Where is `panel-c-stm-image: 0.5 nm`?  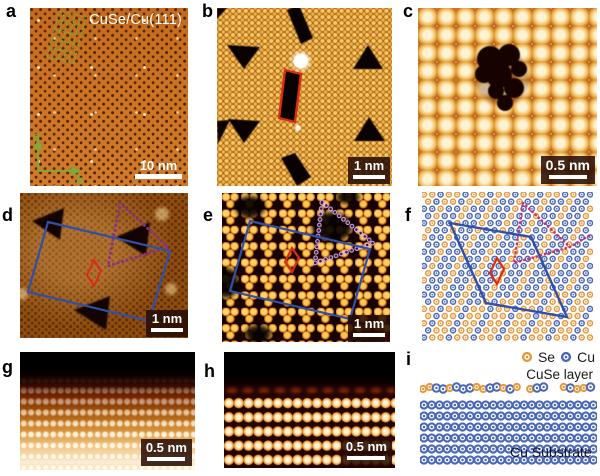 panel-c-stm-image: 0.5 nm is located at coordinates (507, 97).